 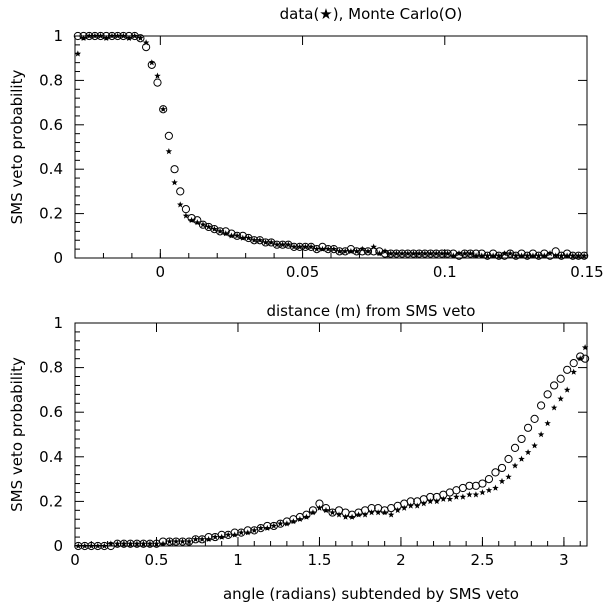 What do you see at coordinates (564, 560) in the screenshot?
I see `x-tick-label: 3` at bounding box center [564, 560].